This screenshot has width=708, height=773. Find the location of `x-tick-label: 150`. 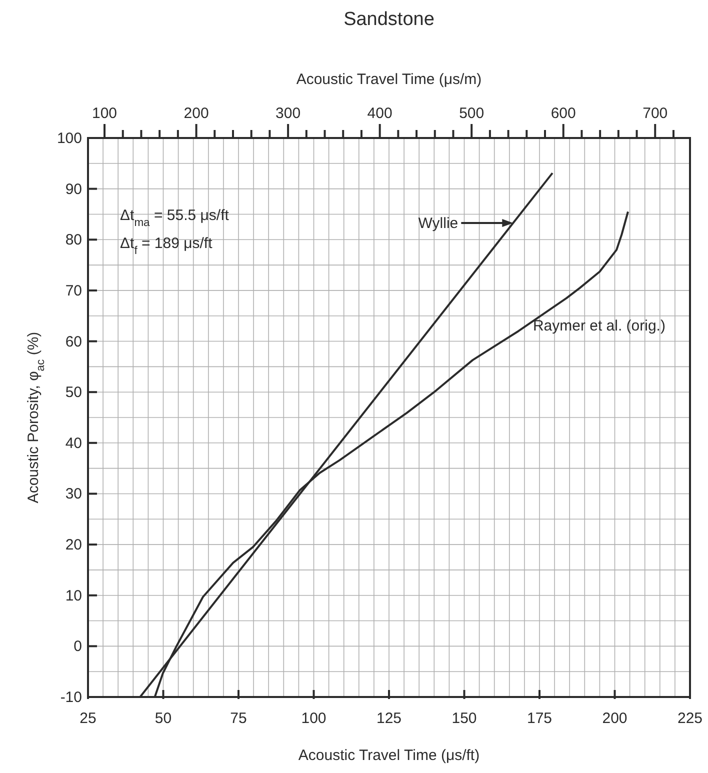

x-tick-label: 150 is located at coordinates (464, 718).